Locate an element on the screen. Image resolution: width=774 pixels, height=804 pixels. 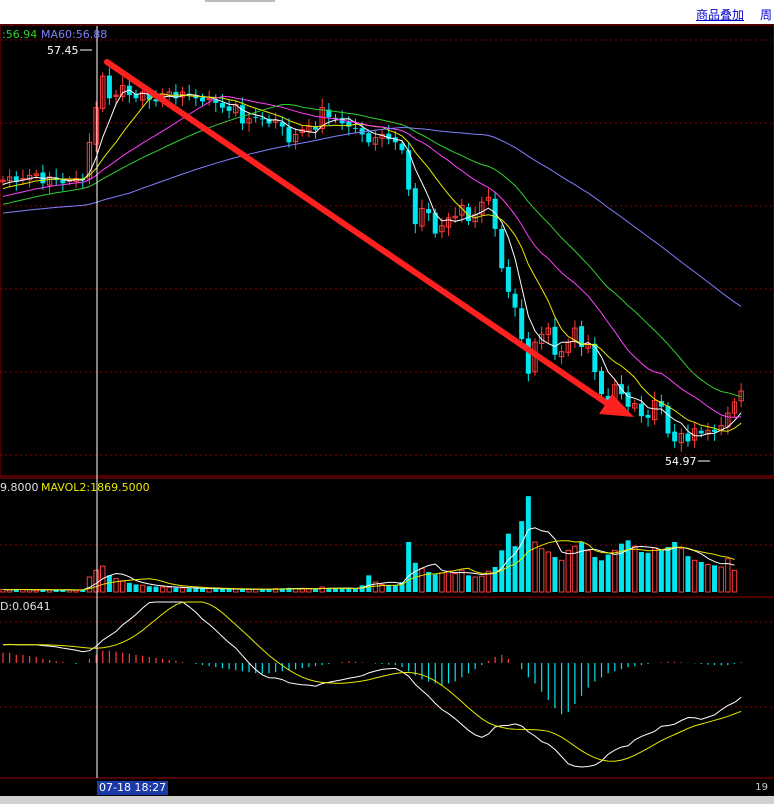
status-strip is located at coordinates (387, 800).